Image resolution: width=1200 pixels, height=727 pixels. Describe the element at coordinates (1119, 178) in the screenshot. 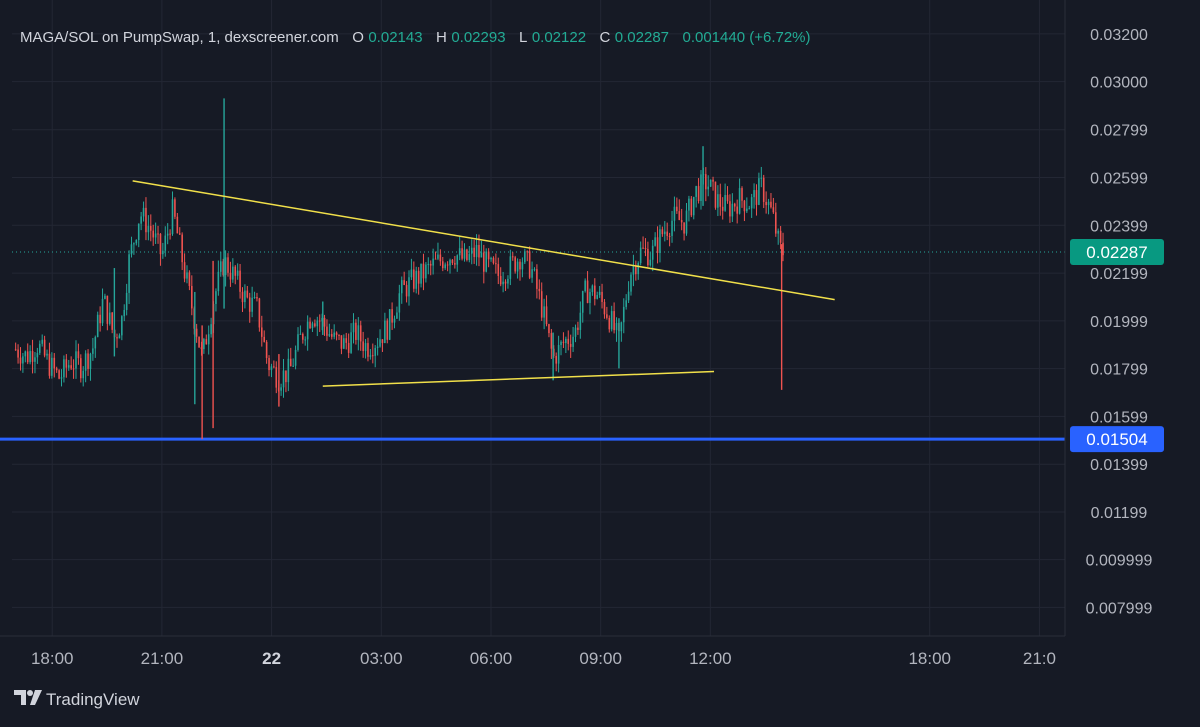

I see `y-tick-label: 0.02599` at that location.